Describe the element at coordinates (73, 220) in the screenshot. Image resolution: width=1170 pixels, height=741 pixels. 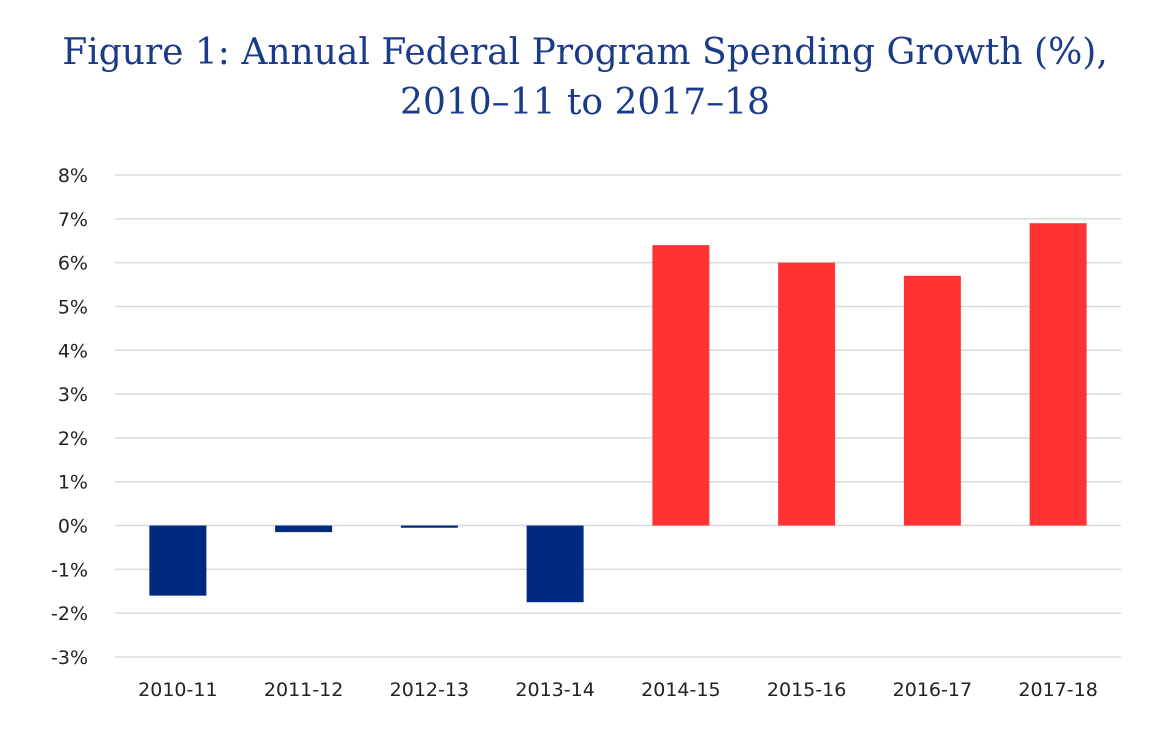
I see `y-tick-label: 7%` at that location.